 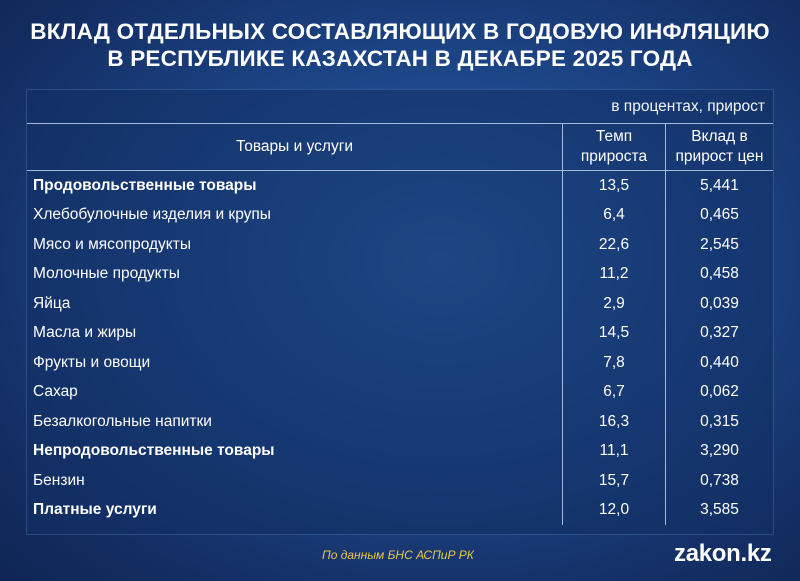 What do you see at coordinates (719, 215) in the screenshot?
I see `cell-contribution: 0,465` at bounding box center [719, 215].